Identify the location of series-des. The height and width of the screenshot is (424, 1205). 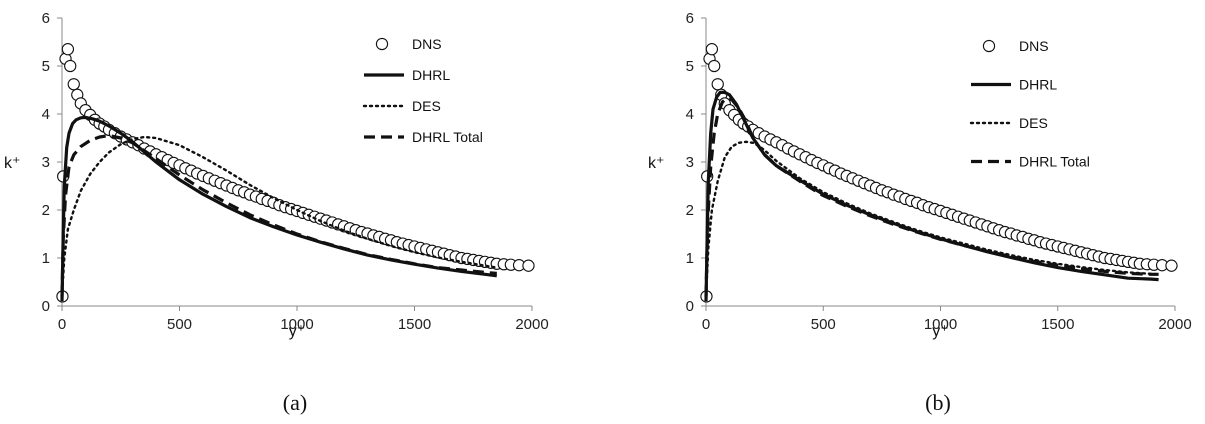
(279, 216).